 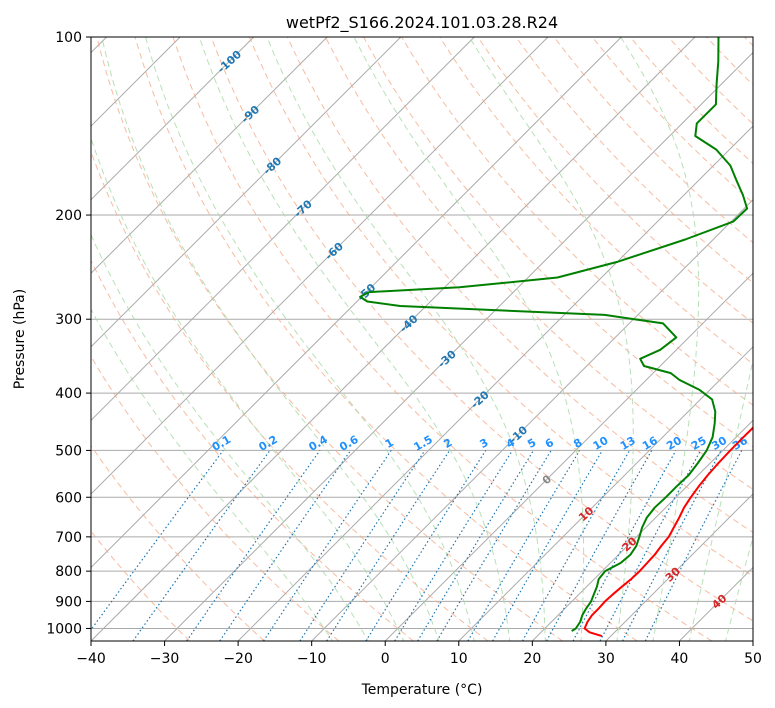 What do you see at coordinates (68, 451) in the screenshot?
I see `y-tick-label: 500` at bounding box center [68, 451].